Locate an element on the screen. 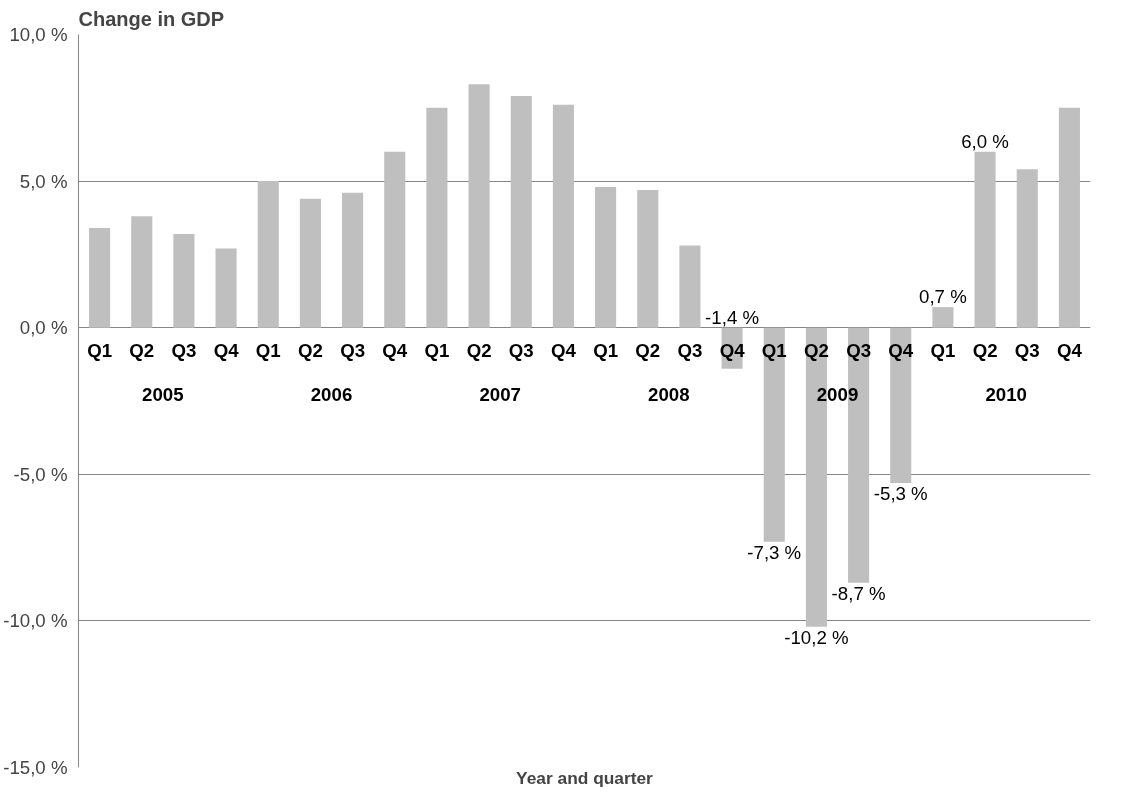 The image size is (1128, 804). annotation: 2005 is located at coordinates (163, 394).